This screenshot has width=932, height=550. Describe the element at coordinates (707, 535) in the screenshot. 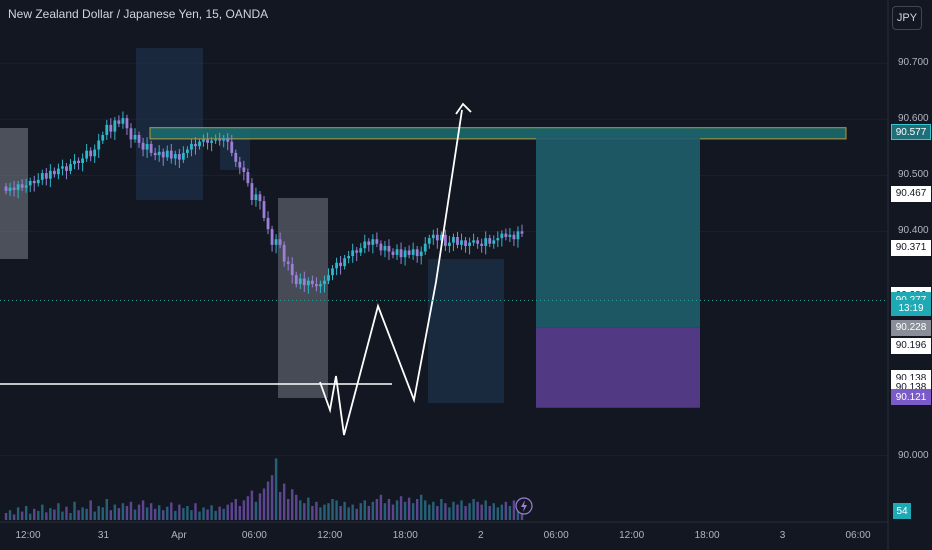

I see `time-tick-label: 18:00` at that location.